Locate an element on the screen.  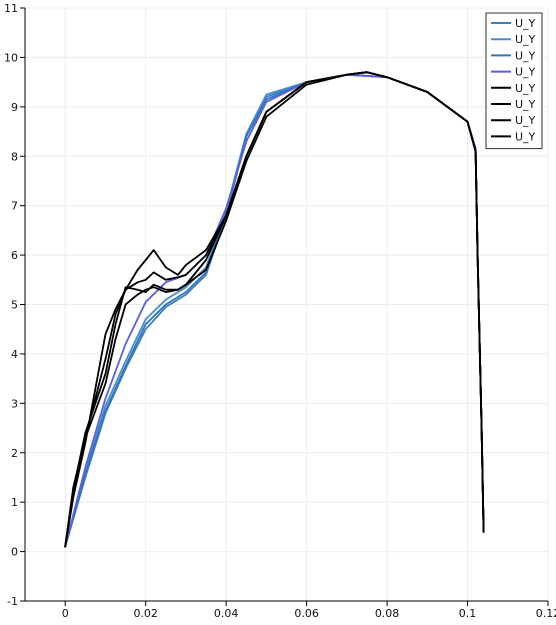
x-tick-label: 0 is located at coordinates (65, 613).